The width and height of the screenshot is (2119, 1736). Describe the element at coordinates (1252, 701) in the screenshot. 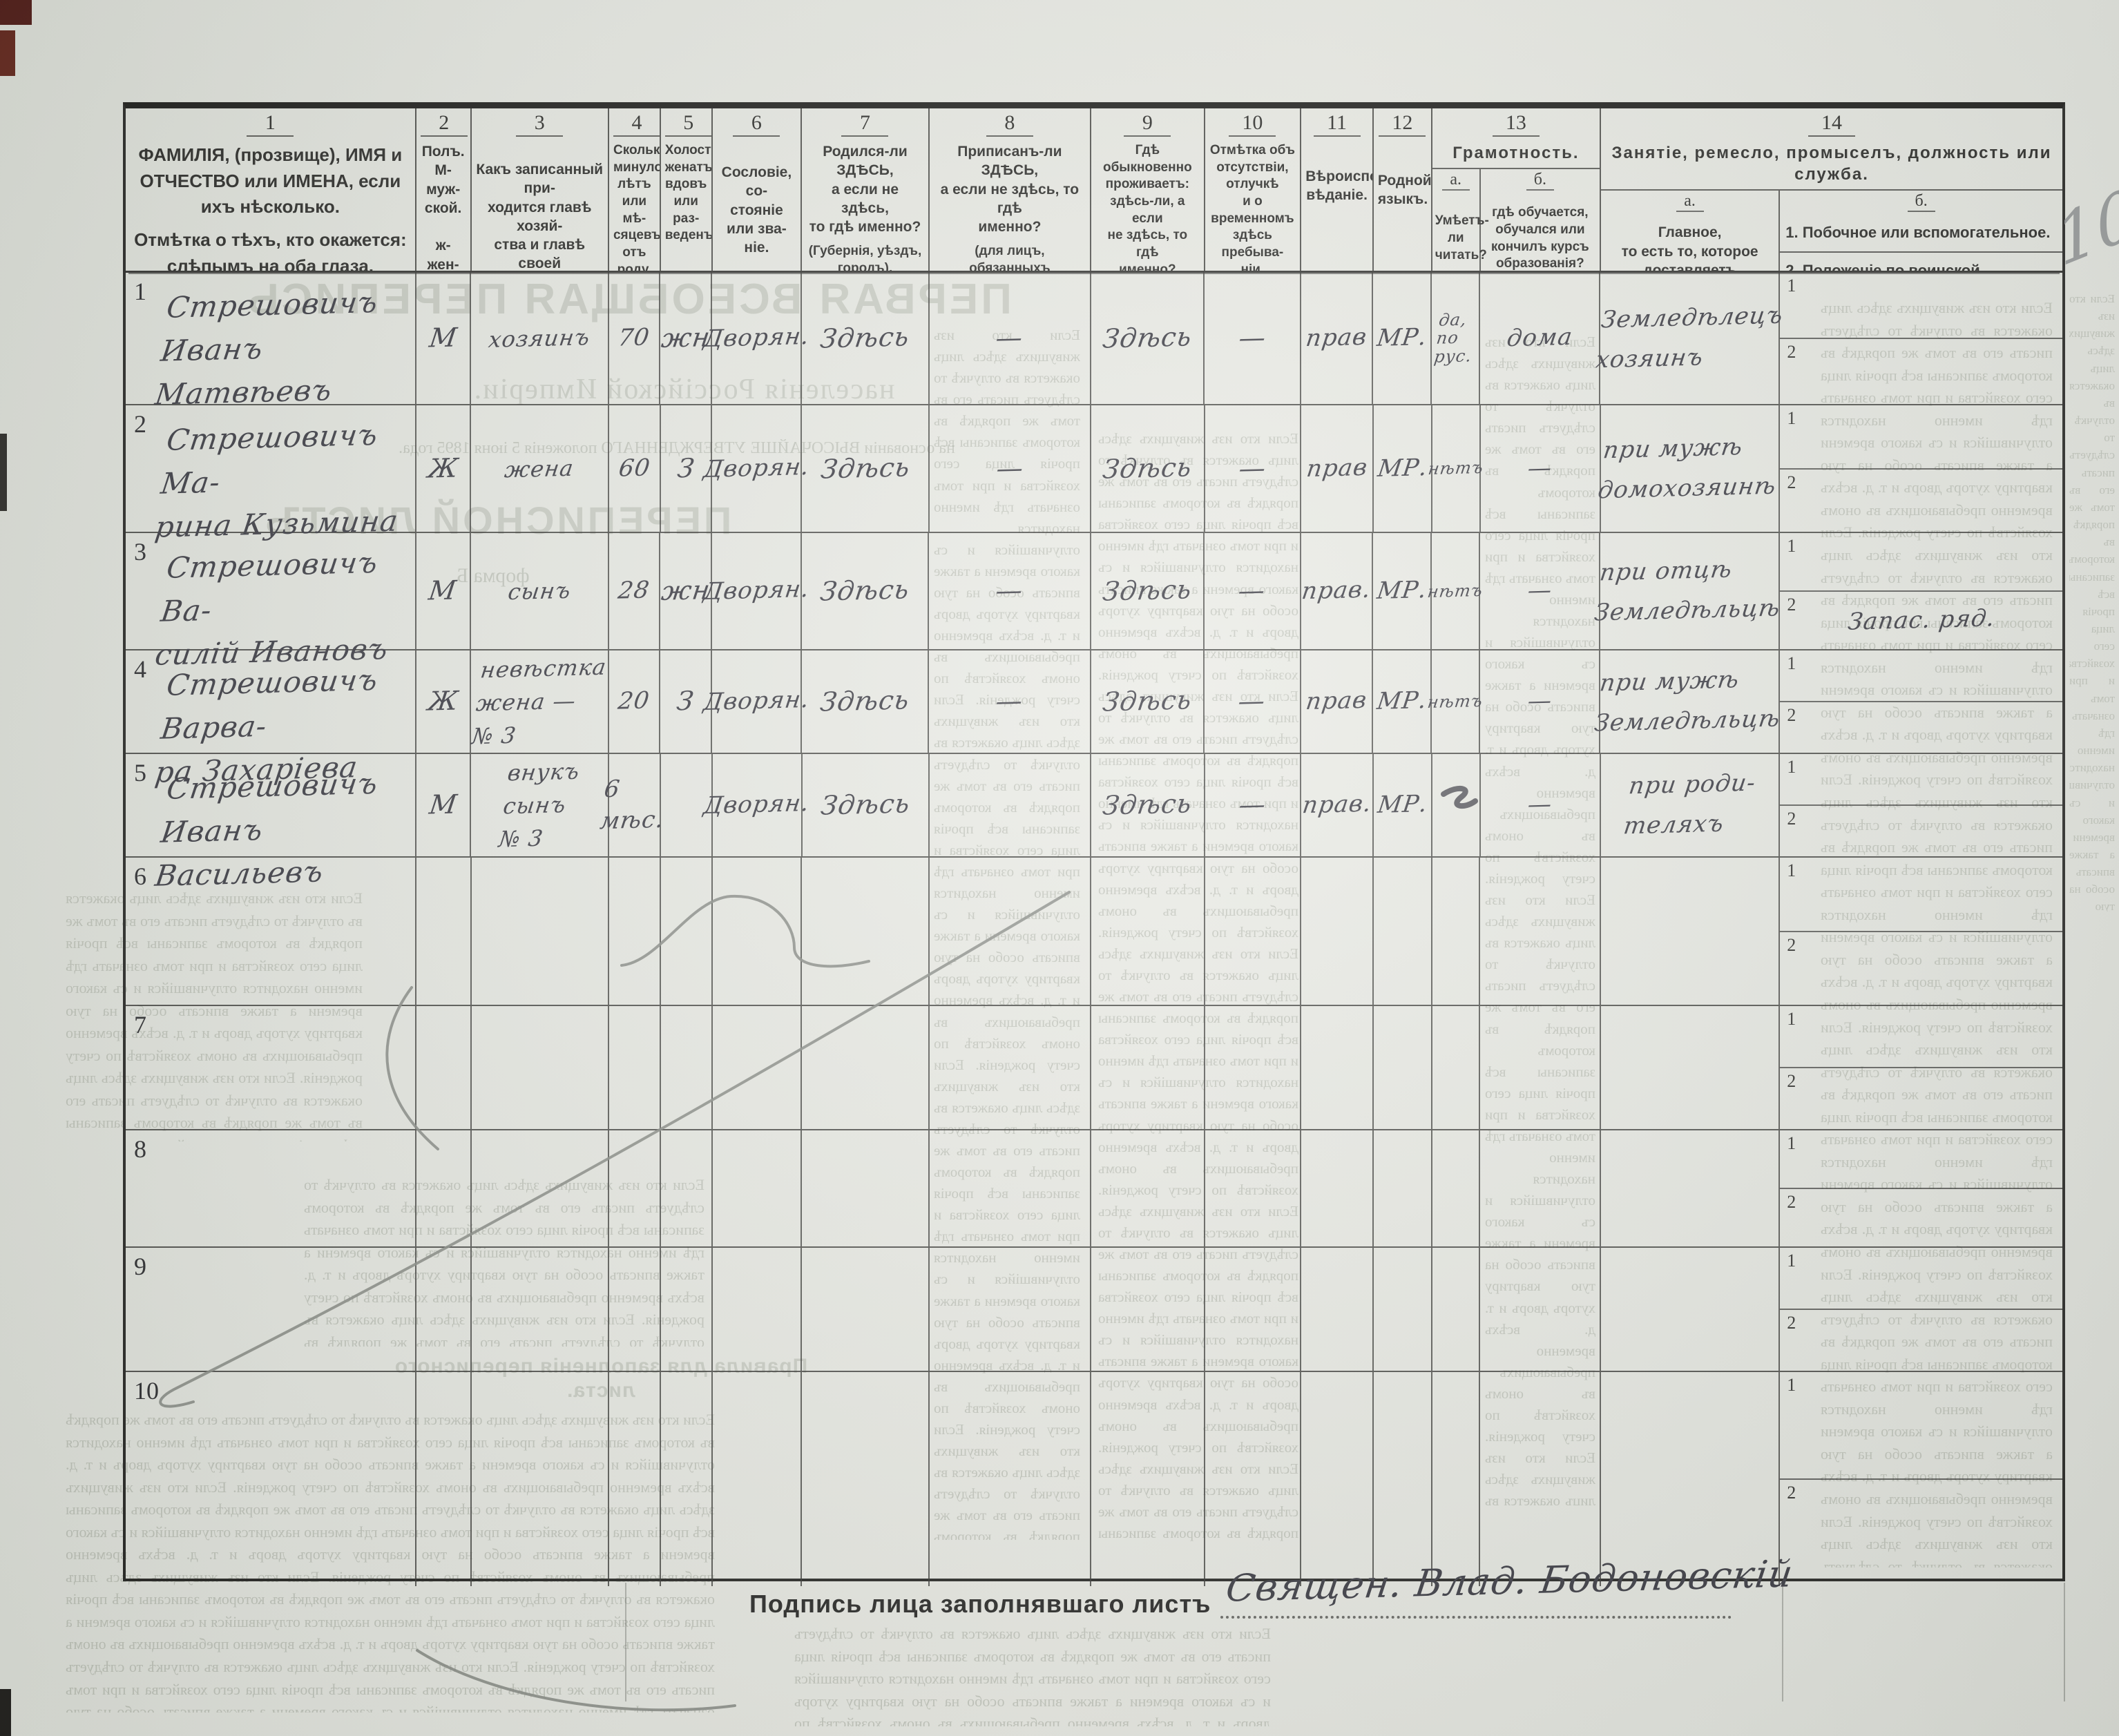

I see `handwritten-value: —` at that location.